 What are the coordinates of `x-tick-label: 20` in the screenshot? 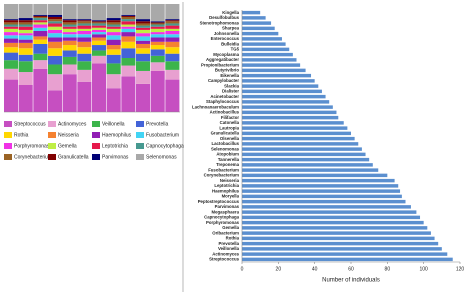 It's located at (279, 269).